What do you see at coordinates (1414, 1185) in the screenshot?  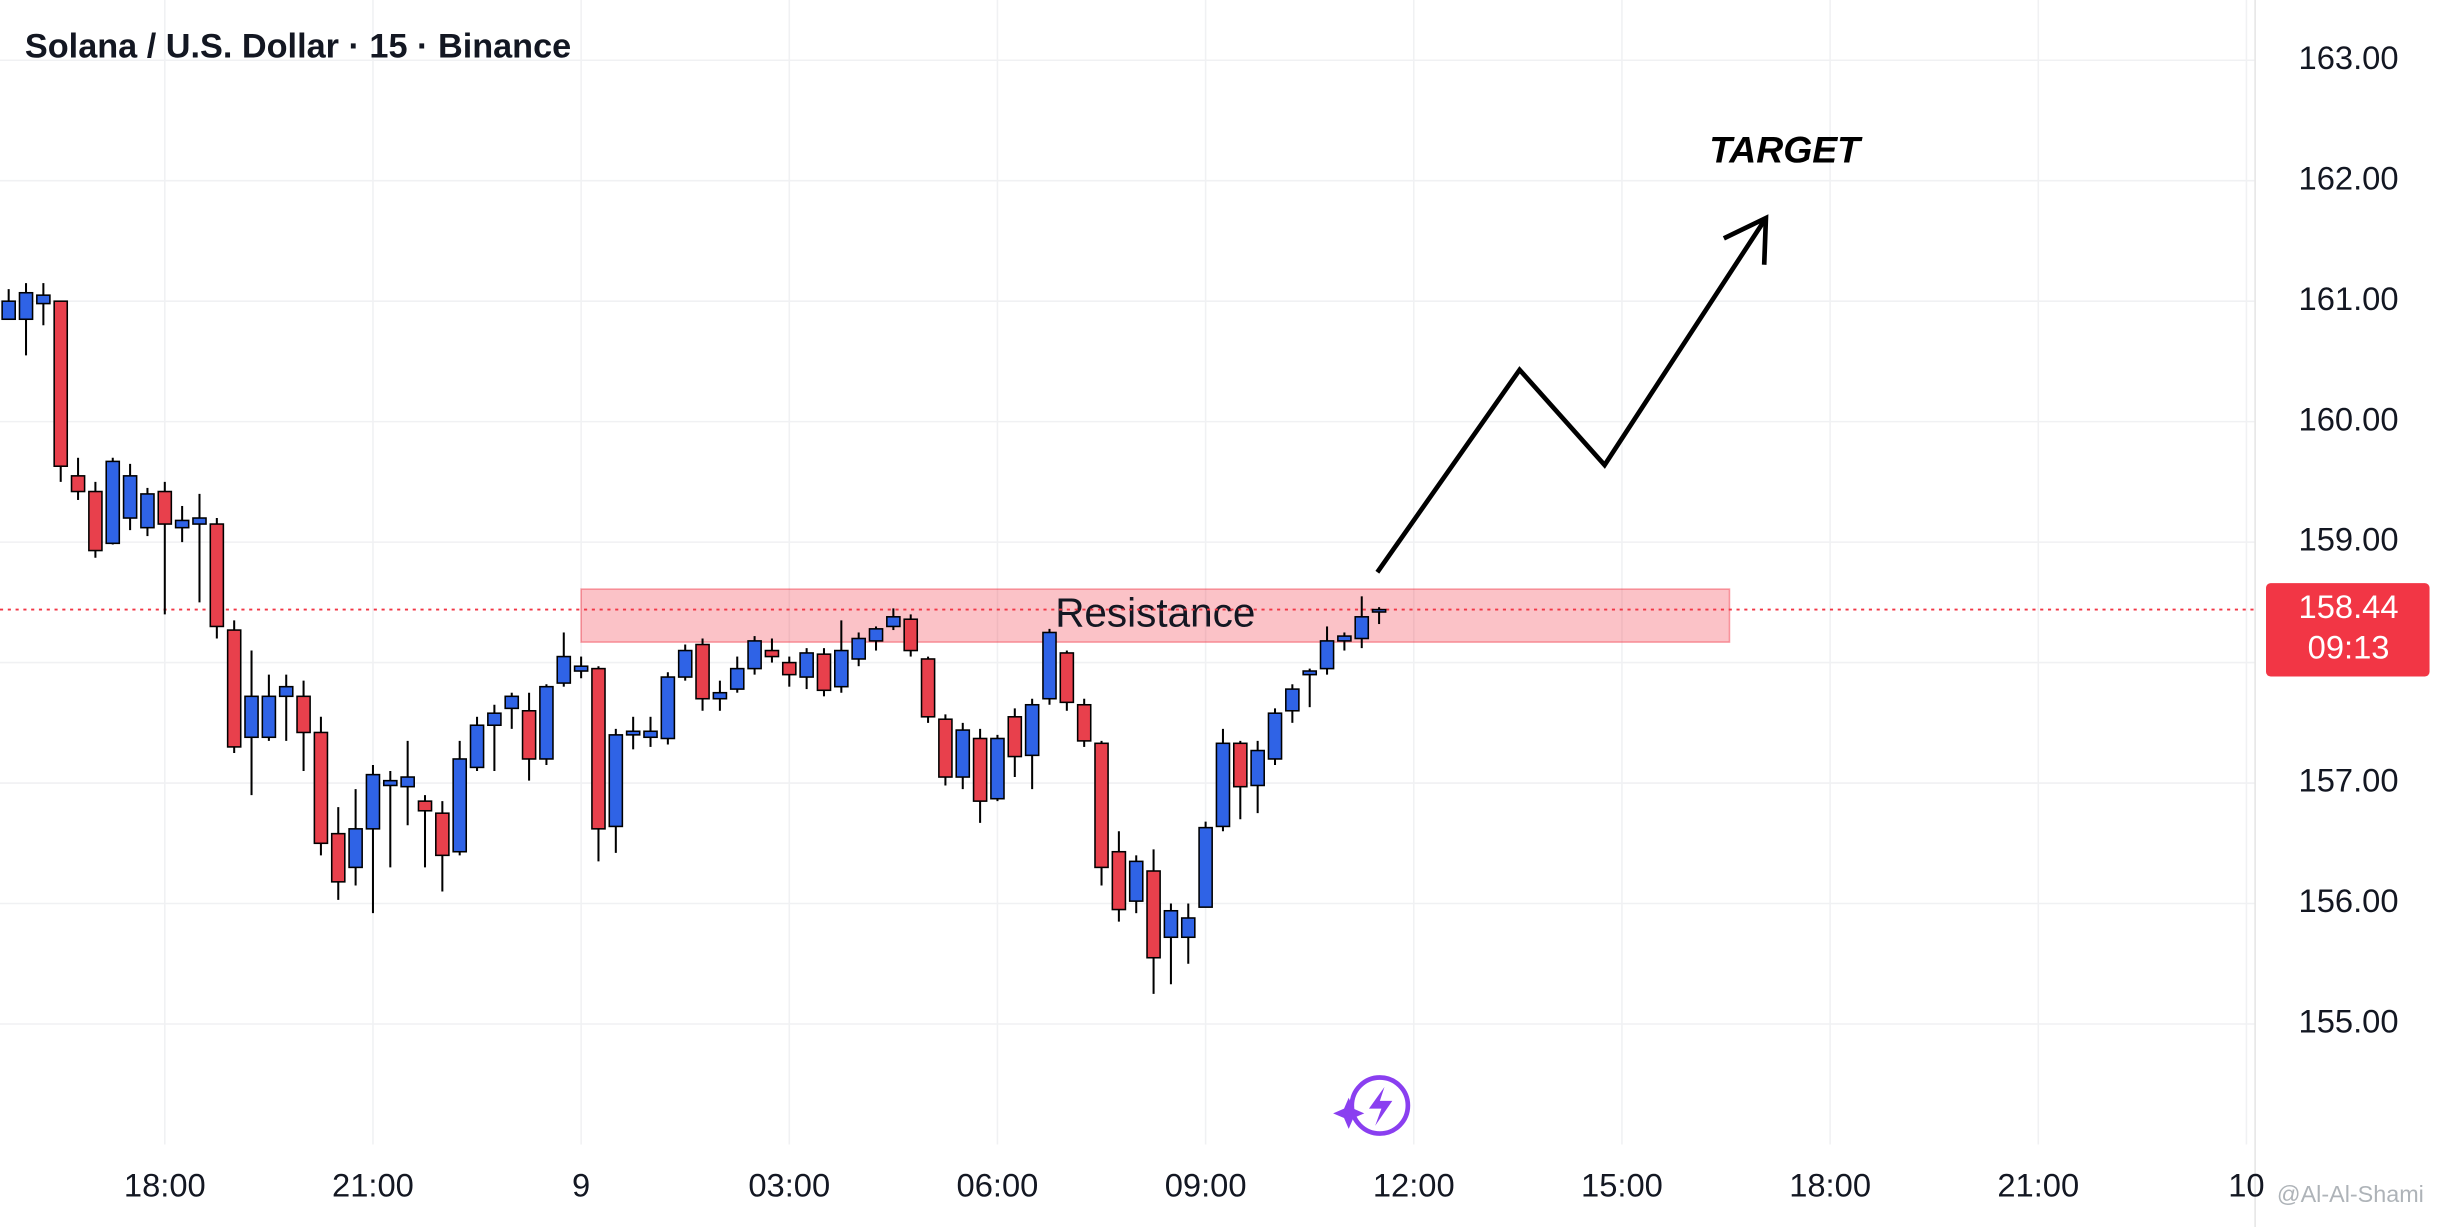 I see `x-tick-label: 12:00` at bounding box center [1414, 1185].